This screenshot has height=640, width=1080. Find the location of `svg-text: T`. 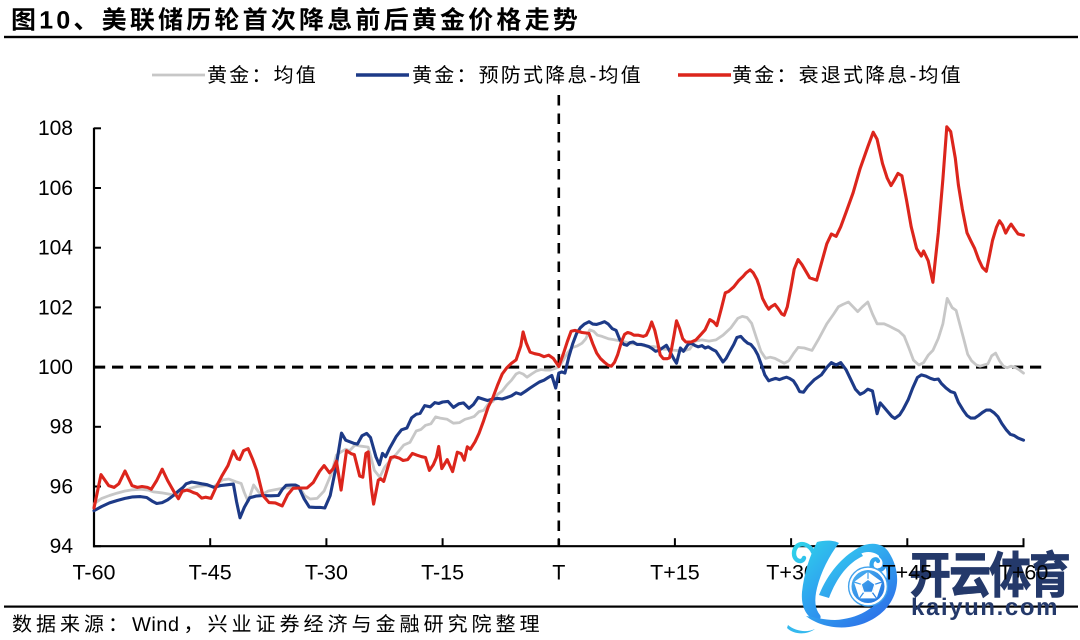

svg-text: T is located at coordinates (558, 573).